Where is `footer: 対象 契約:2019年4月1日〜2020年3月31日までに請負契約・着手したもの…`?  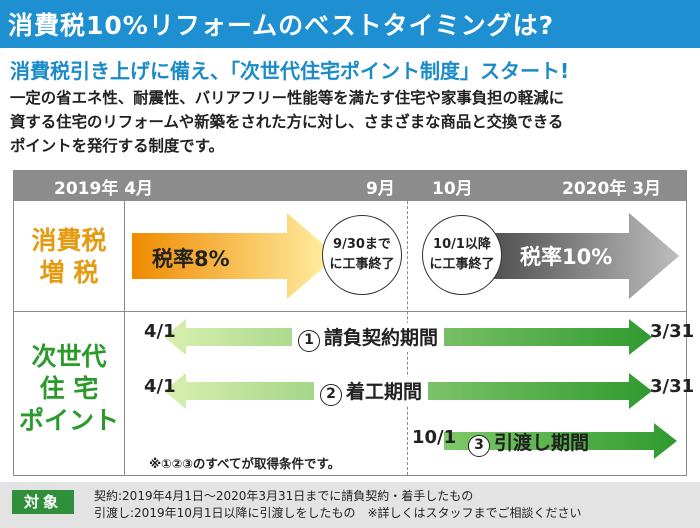 footer: 対象 契約:2019年4月1日〜2020年3月31日までに請負契約・着手したもの… is located at coordinates (350, 505).